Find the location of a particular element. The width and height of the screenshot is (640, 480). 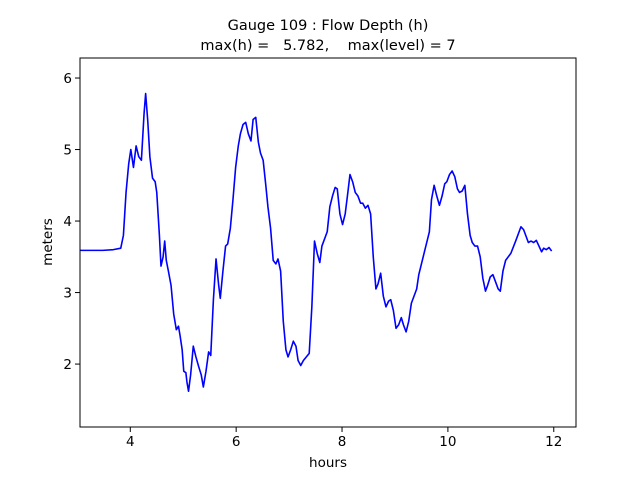

x-tick-label: 6 is located at coordinates (236, 442).